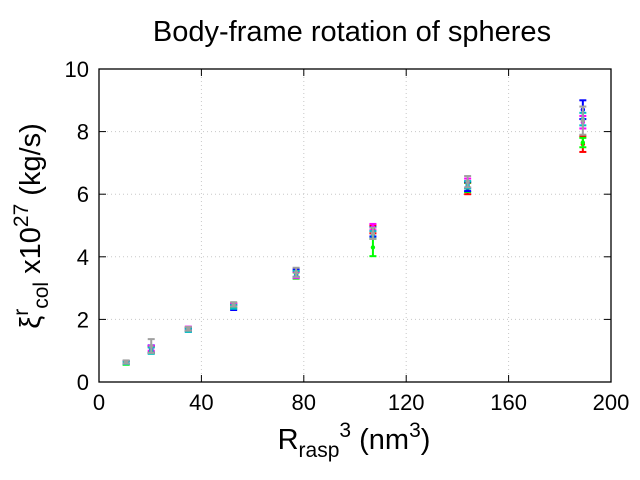 This screenshot has width=640, height=480. I want to click on y-tick-label: 0, so click(83, 382).